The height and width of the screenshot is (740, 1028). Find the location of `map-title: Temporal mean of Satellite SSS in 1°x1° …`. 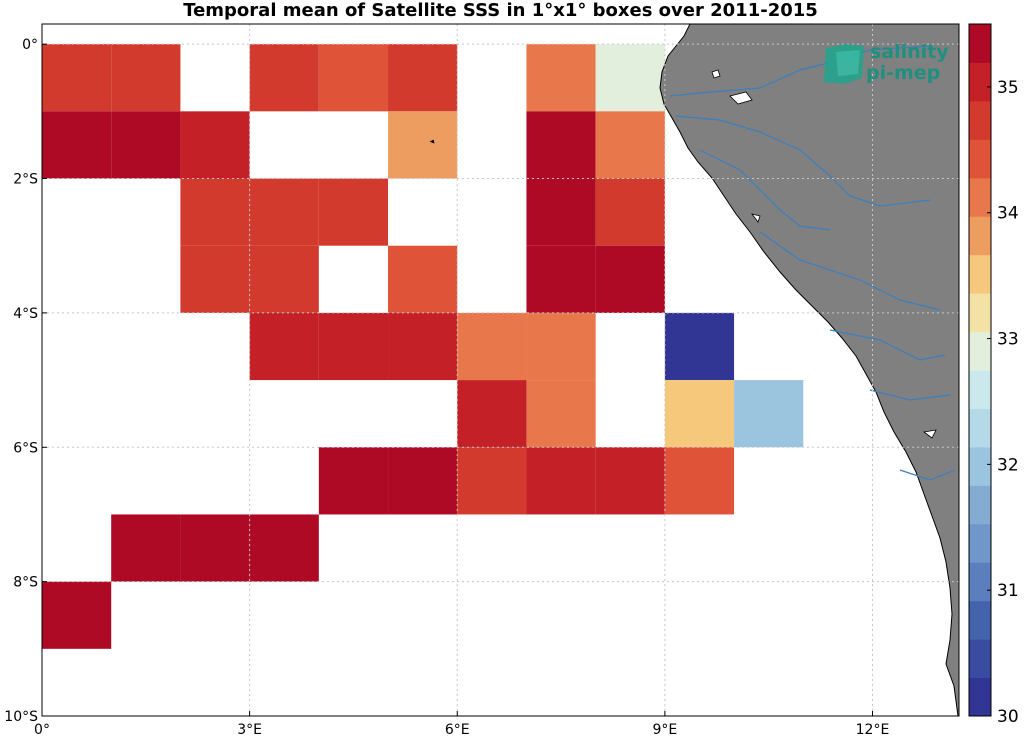

map-title: Temporal mean of Satellite SSS in 1°x1° … is located at coordinates (500, 10).